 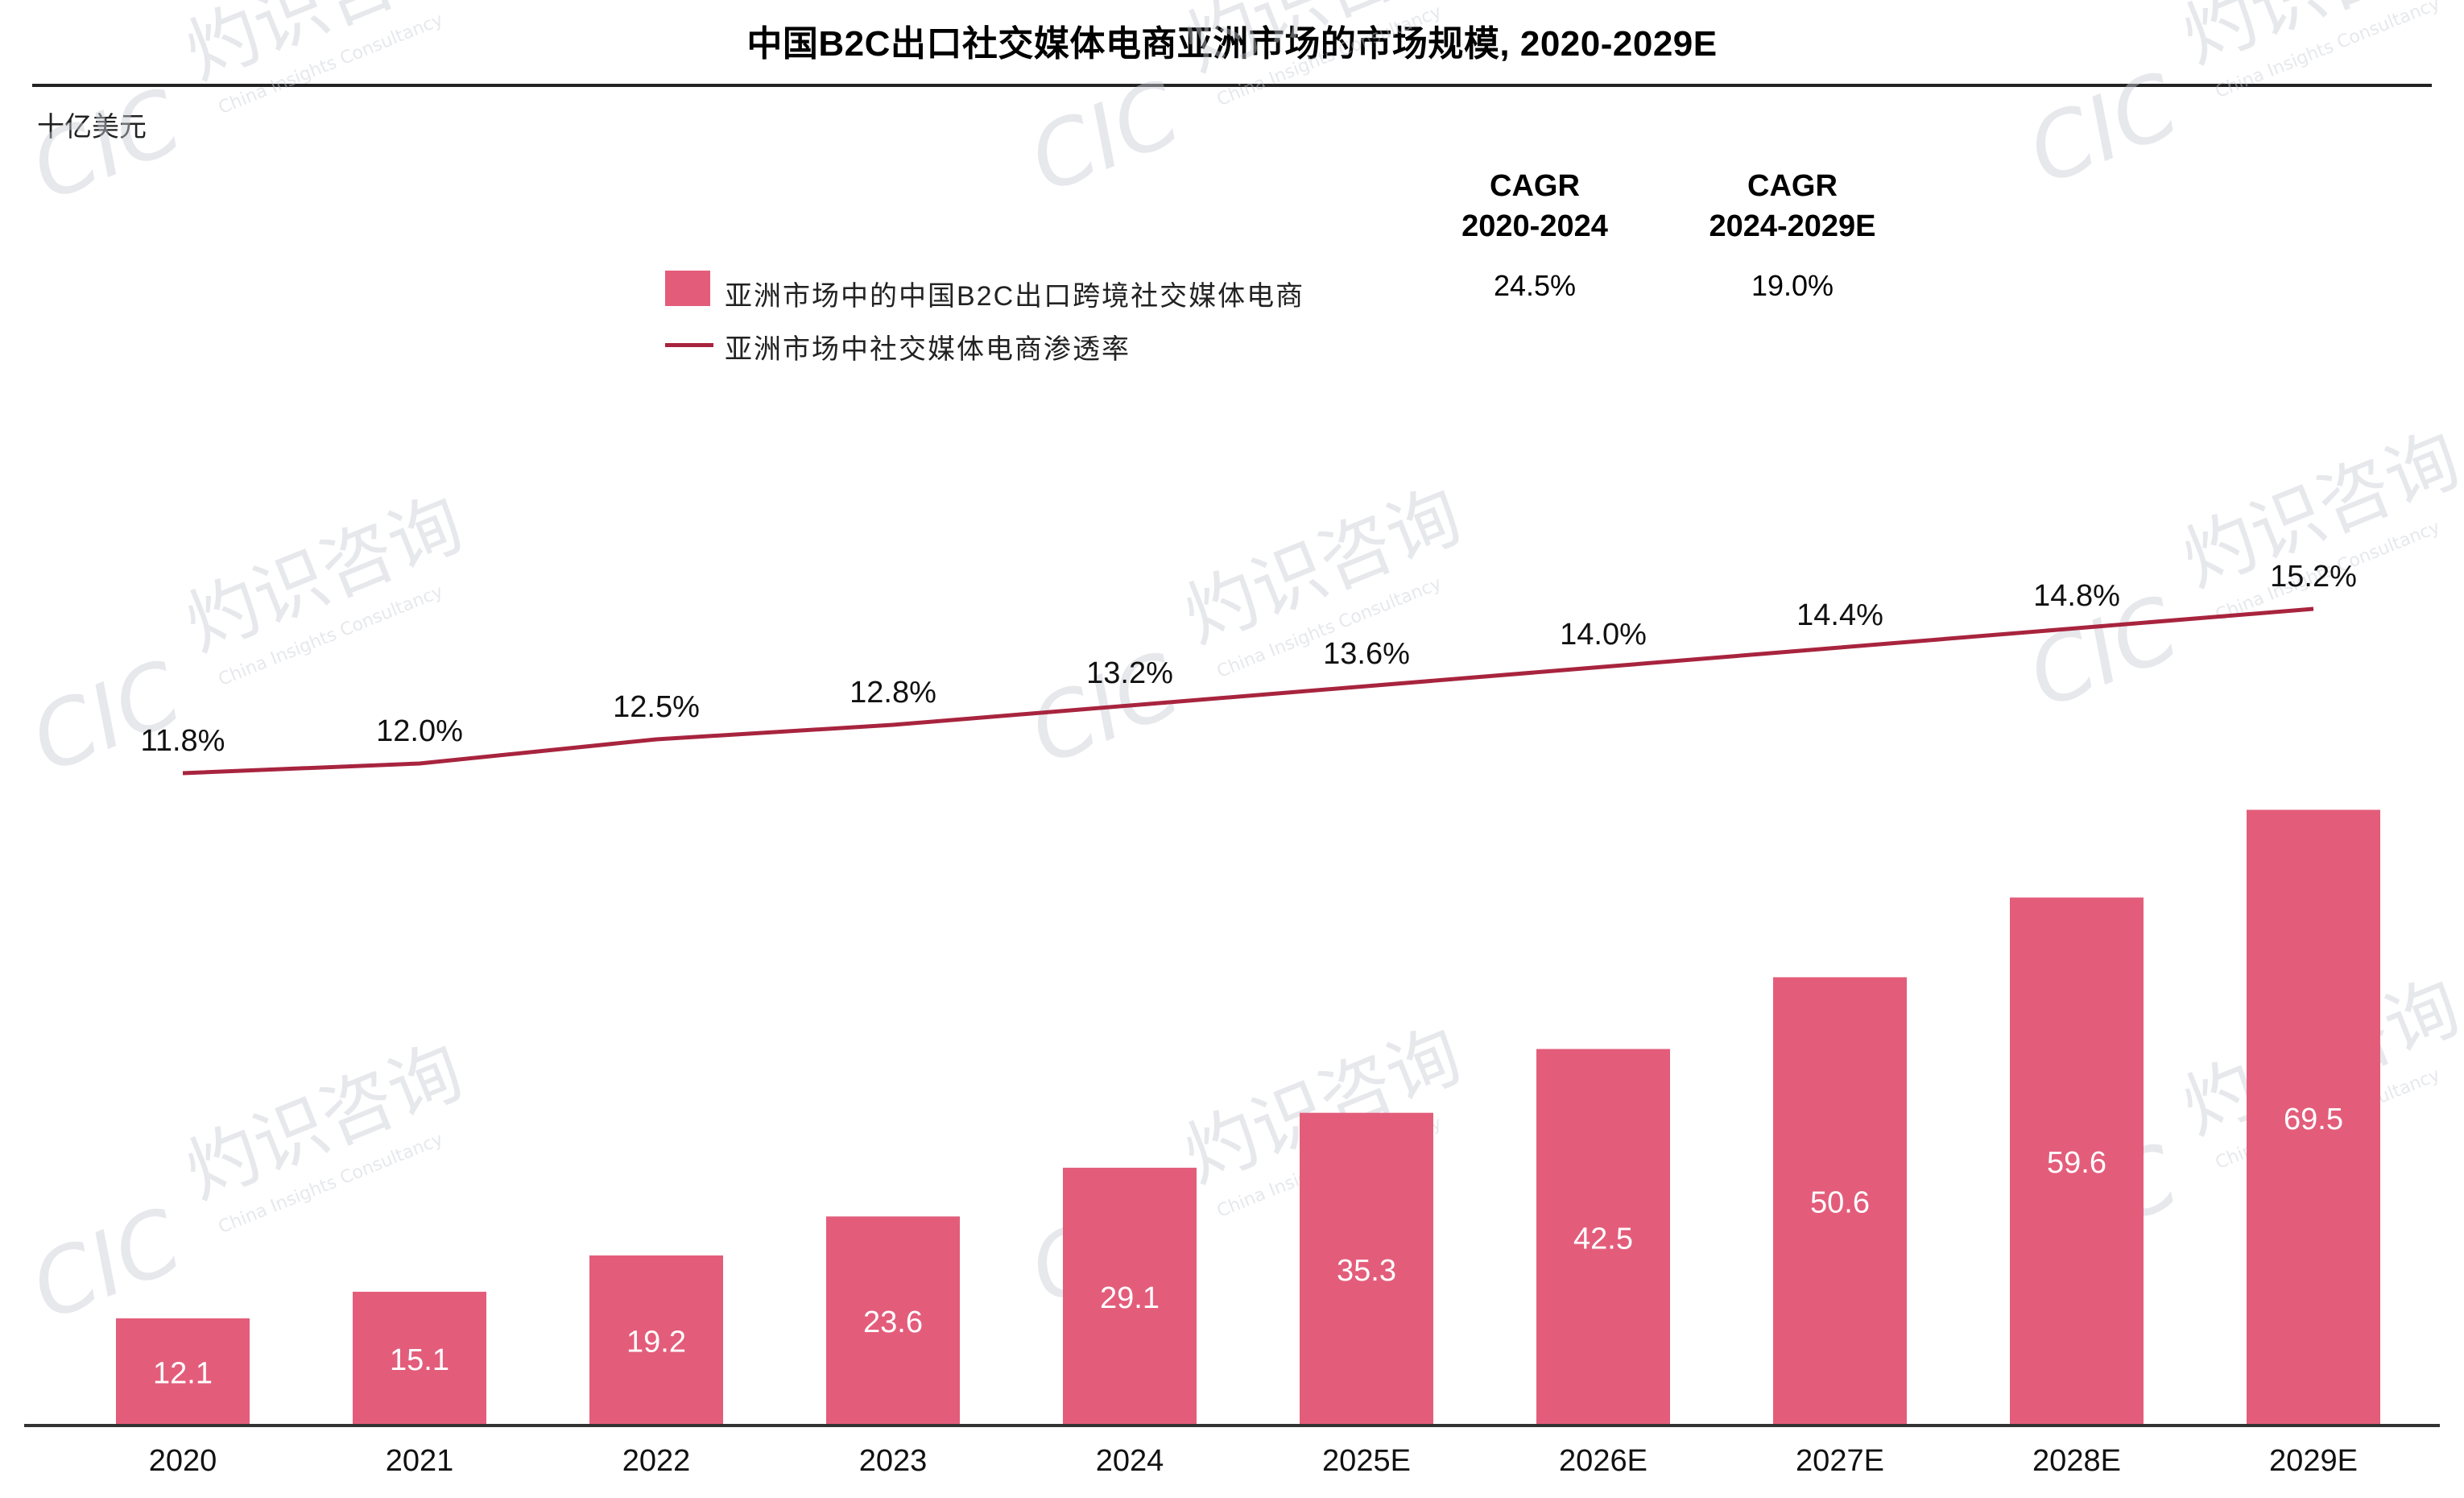 I want to click on cagr-header-1: CAGR 2020-2024, so click(x=1535, y=206).